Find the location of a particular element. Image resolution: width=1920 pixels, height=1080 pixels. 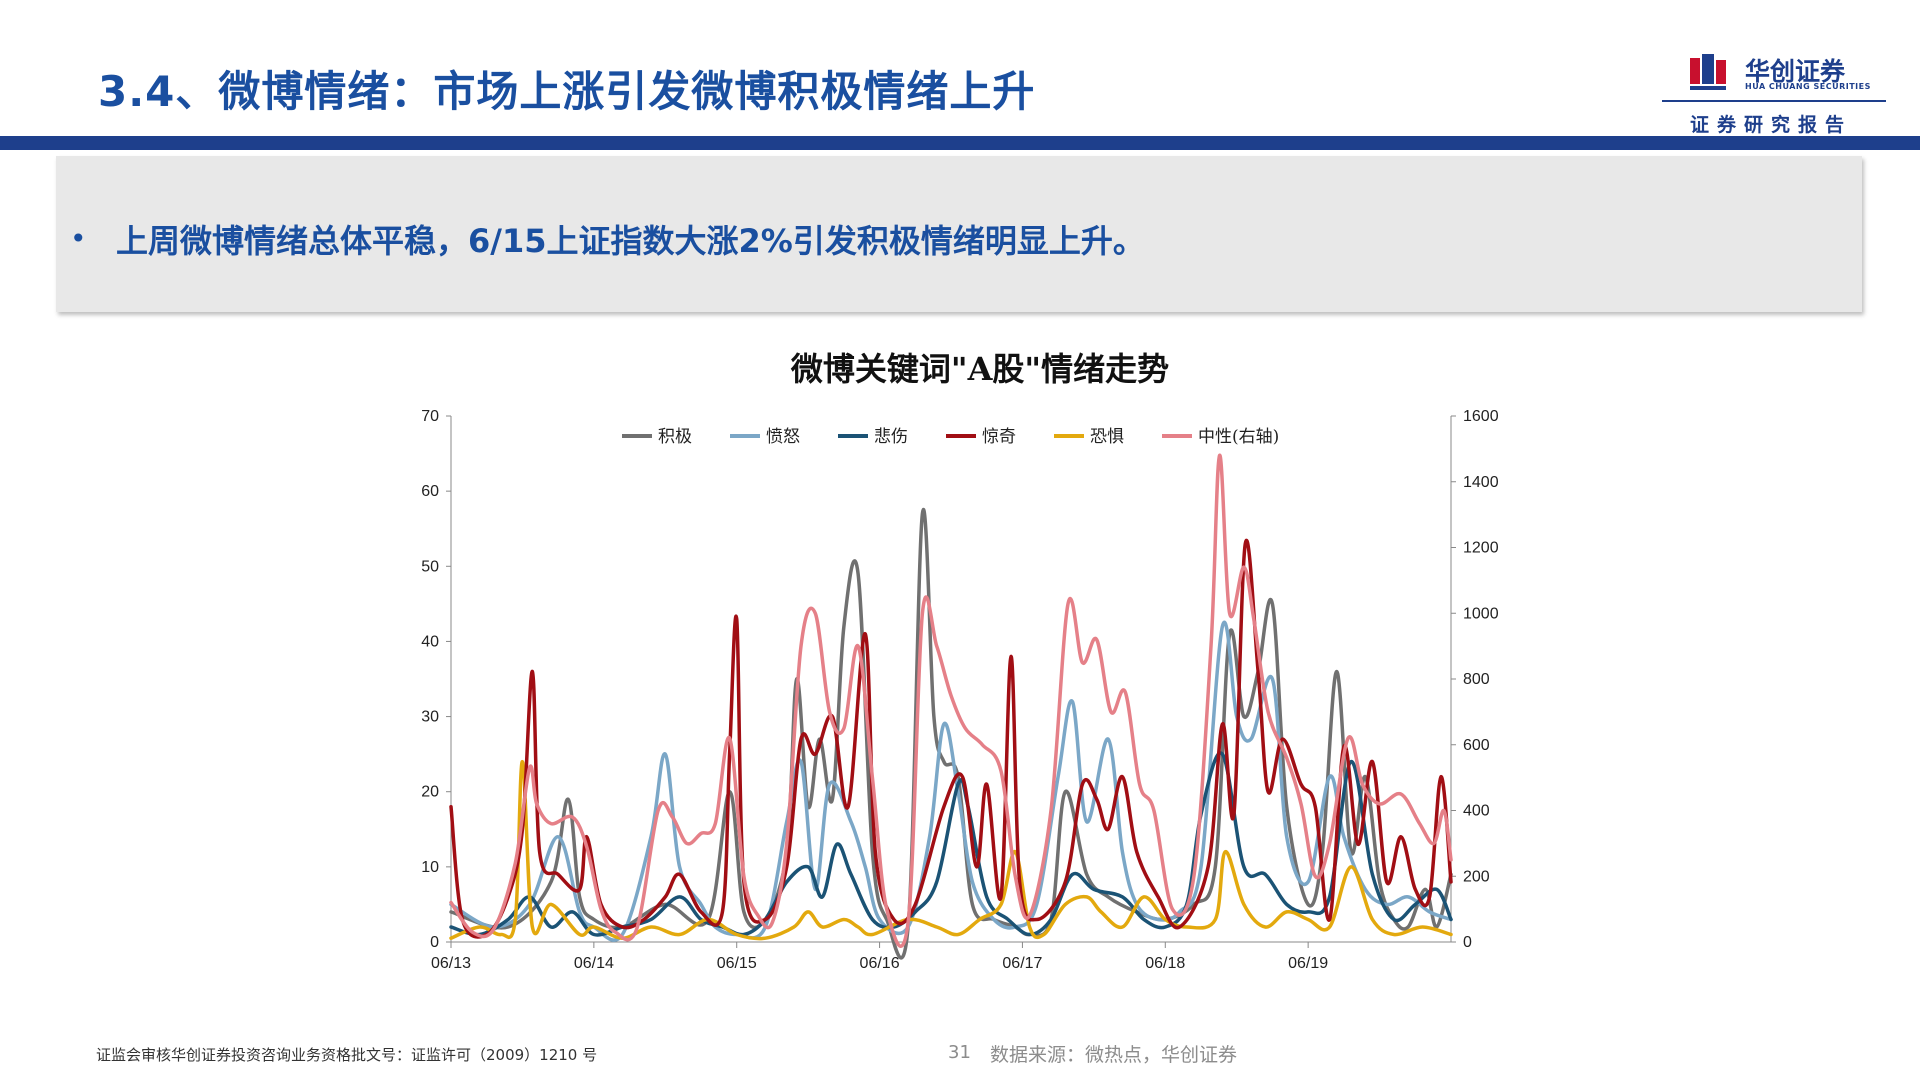

x-tick-label: 06/15 is located at coordinates (737, 963).